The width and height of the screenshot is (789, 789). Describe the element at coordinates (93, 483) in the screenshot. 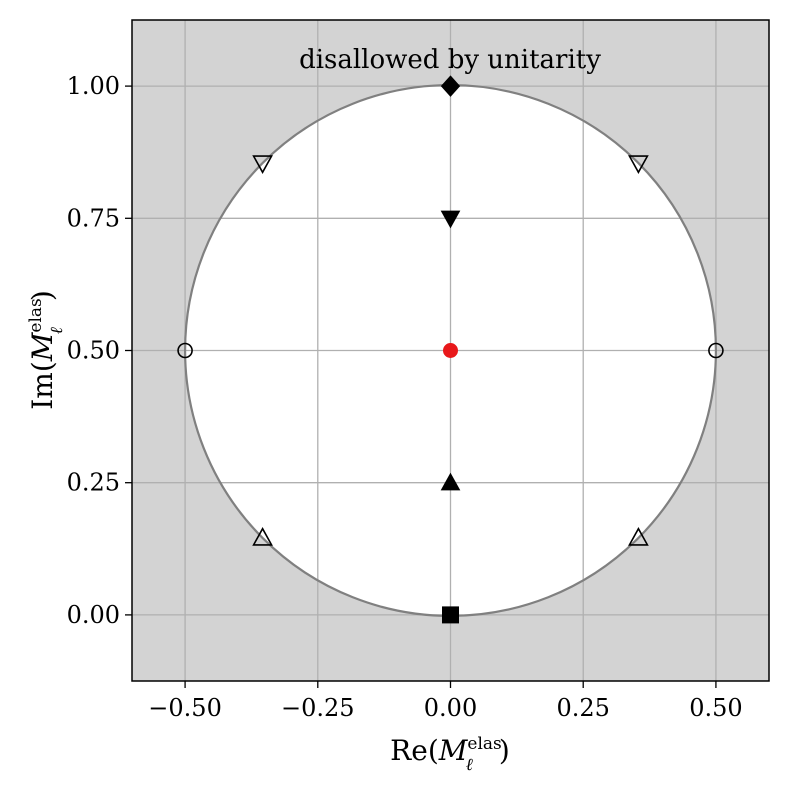

I see `y-tick-label: 0.25` at that location.